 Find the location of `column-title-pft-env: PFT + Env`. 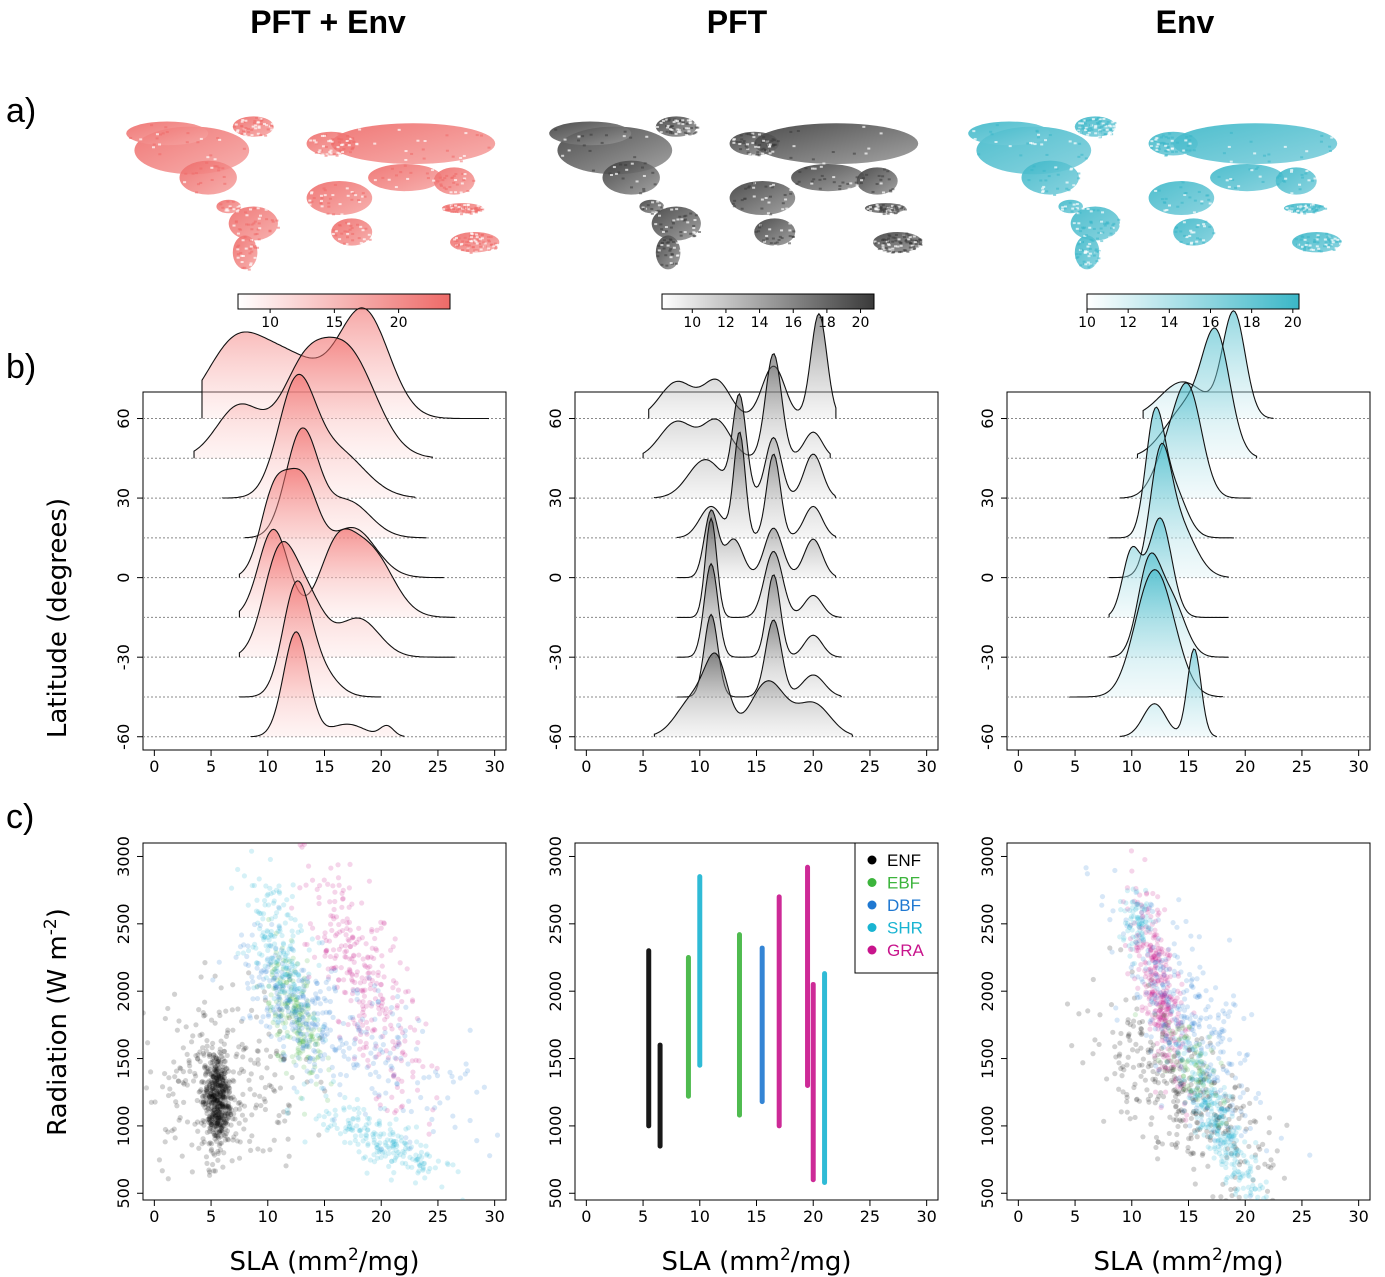

column-title-pft-env: PFT + Env is located at coordinates (328, 22).